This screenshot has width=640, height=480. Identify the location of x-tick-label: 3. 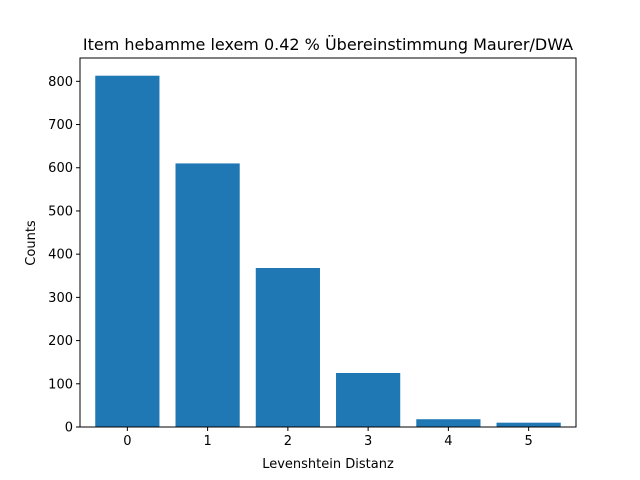
(368, 441).